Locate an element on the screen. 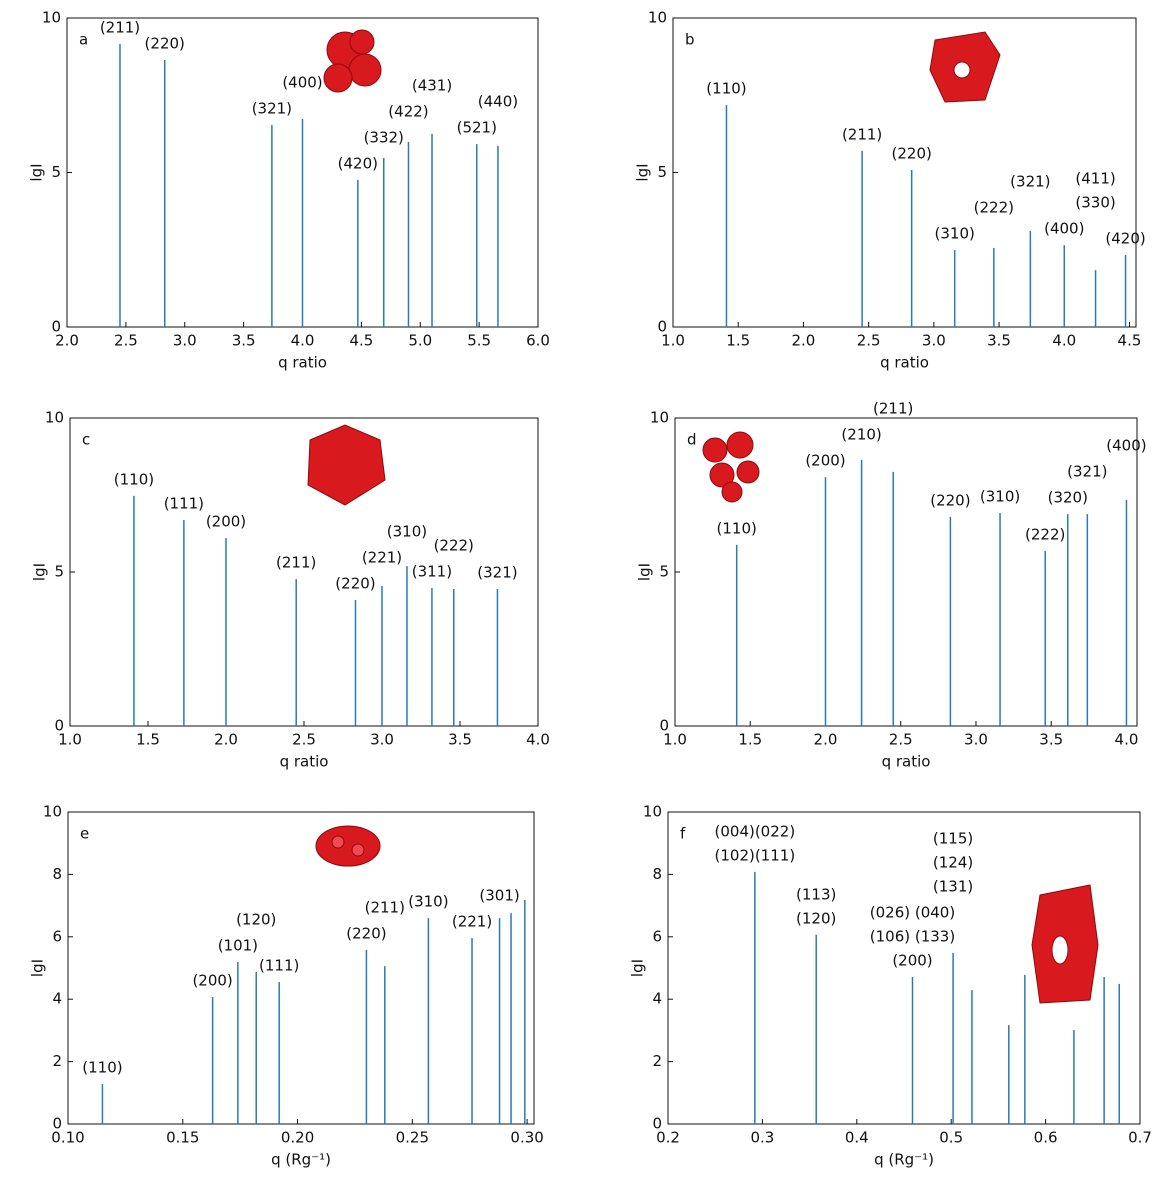 This screenshot has height=1182, width=1156. peak-label: (115) is located at coordinates (953, 839).